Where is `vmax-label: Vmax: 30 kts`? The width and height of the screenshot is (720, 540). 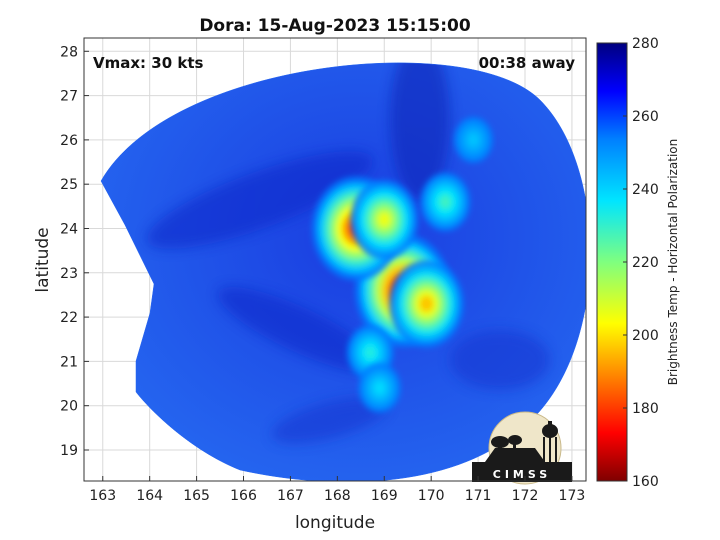
vmax-label: Vmax: 30 kts is located at coordinates (148, 63).